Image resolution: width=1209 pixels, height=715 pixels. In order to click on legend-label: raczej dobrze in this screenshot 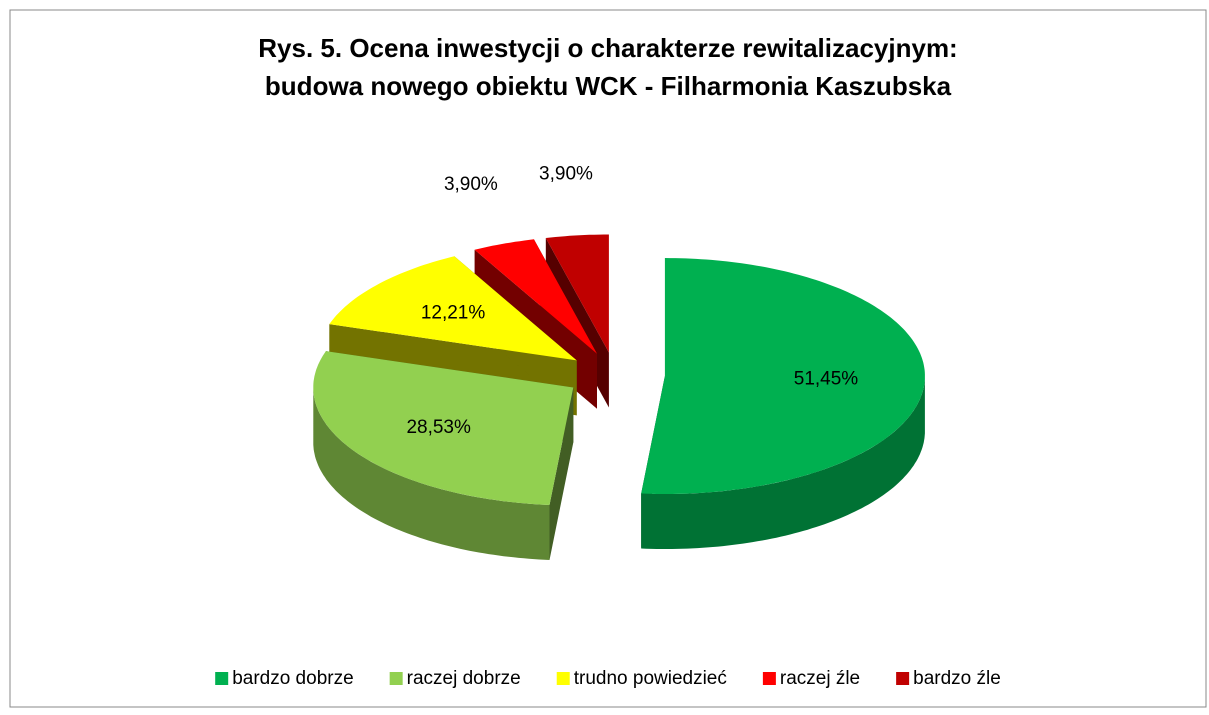, I will do `click(464, 678)`.